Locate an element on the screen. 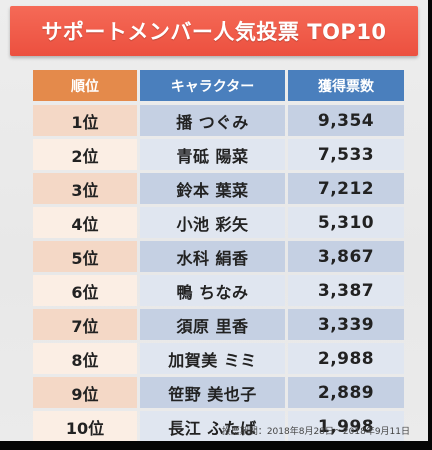 This screenshot has height=450, width=432. name-cell: 鈴本 葉菜 is located at coordinates (212, 188).